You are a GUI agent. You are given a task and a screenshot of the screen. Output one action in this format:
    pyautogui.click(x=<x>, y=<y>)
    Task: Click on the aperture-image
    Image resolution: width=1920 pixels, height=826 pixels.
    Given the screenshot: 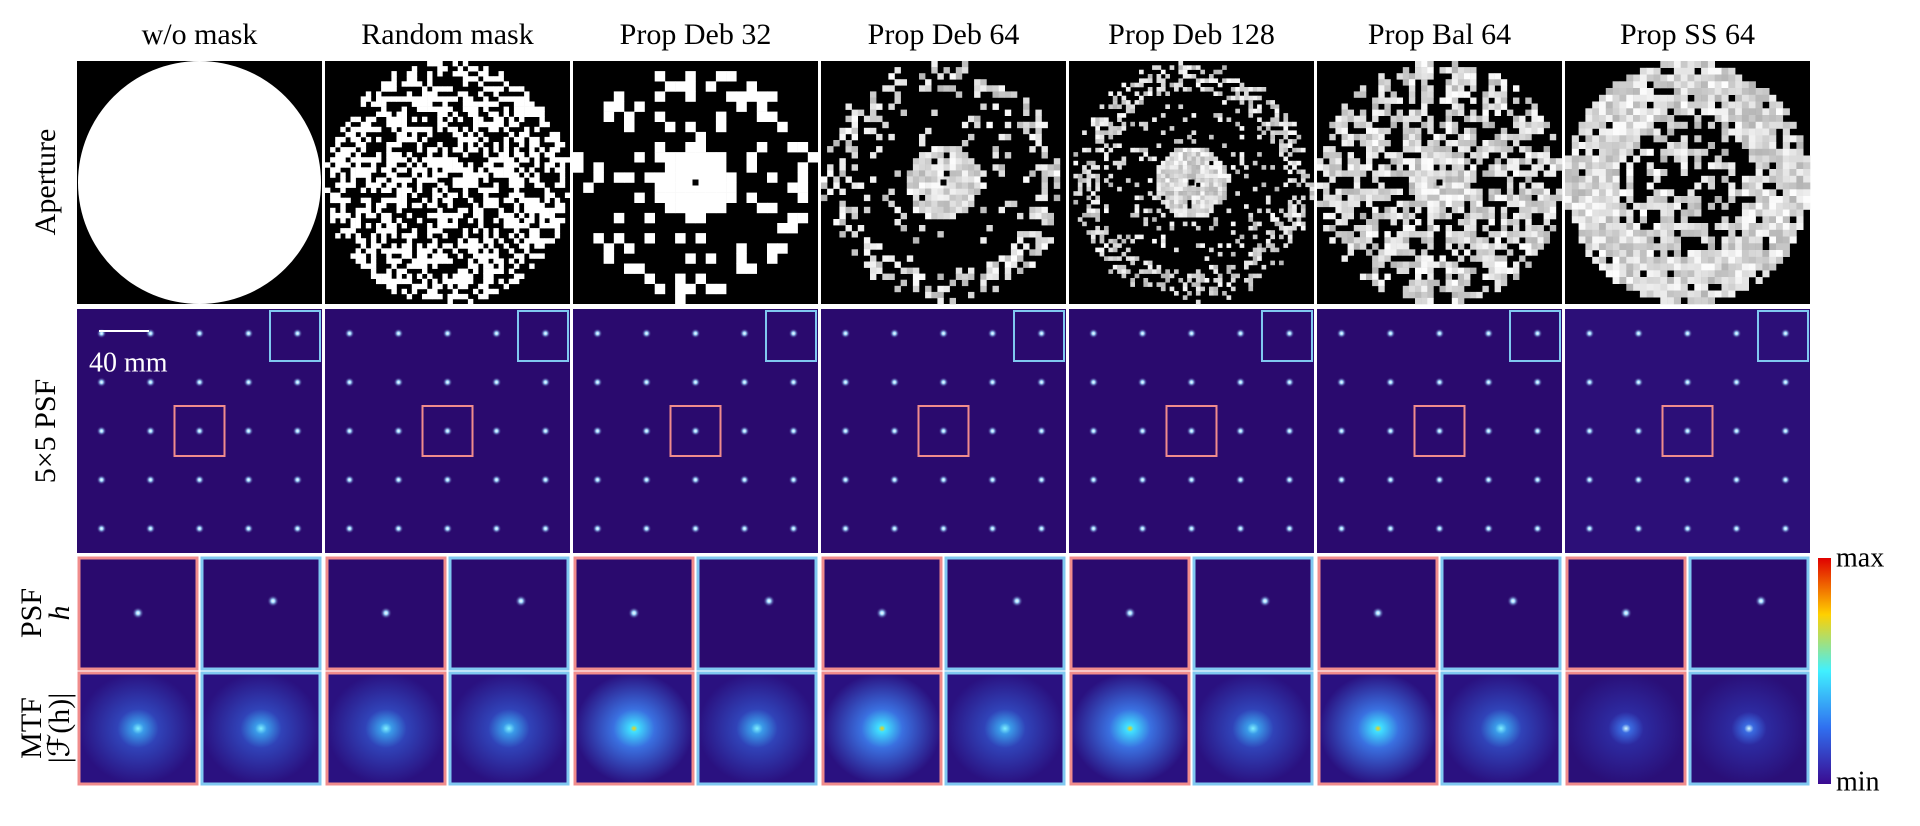 What is the action you would take?
    pyautogui.click(x=943, y=183)
    